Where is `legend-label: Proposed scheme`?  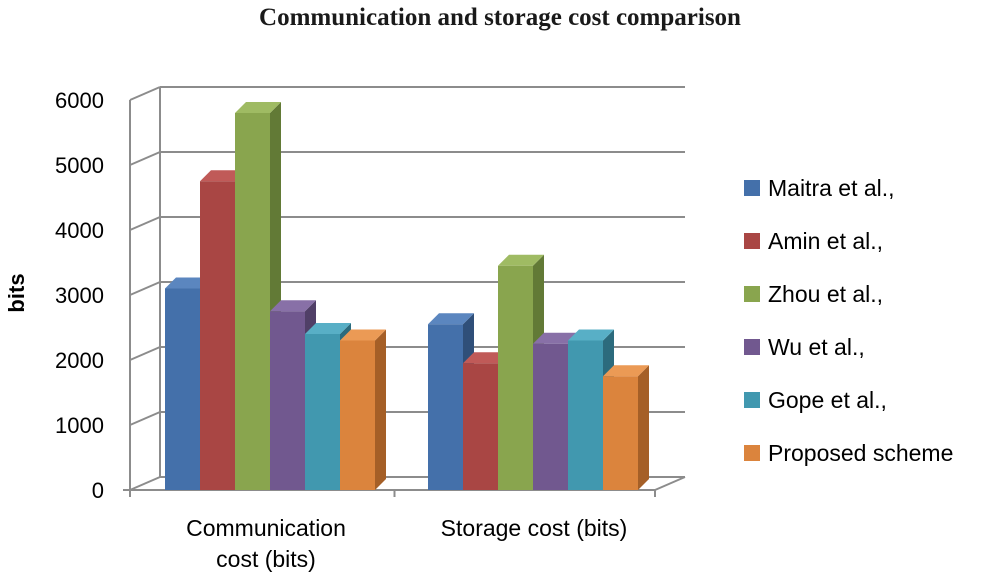
legend-label: Proposed scheme is located at coordinates (860, 453).